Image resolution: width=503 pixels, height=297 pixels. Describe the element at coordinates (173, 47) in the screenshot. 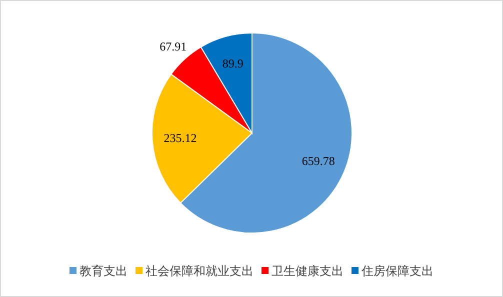

I see `data-label: 67.91` at that location.